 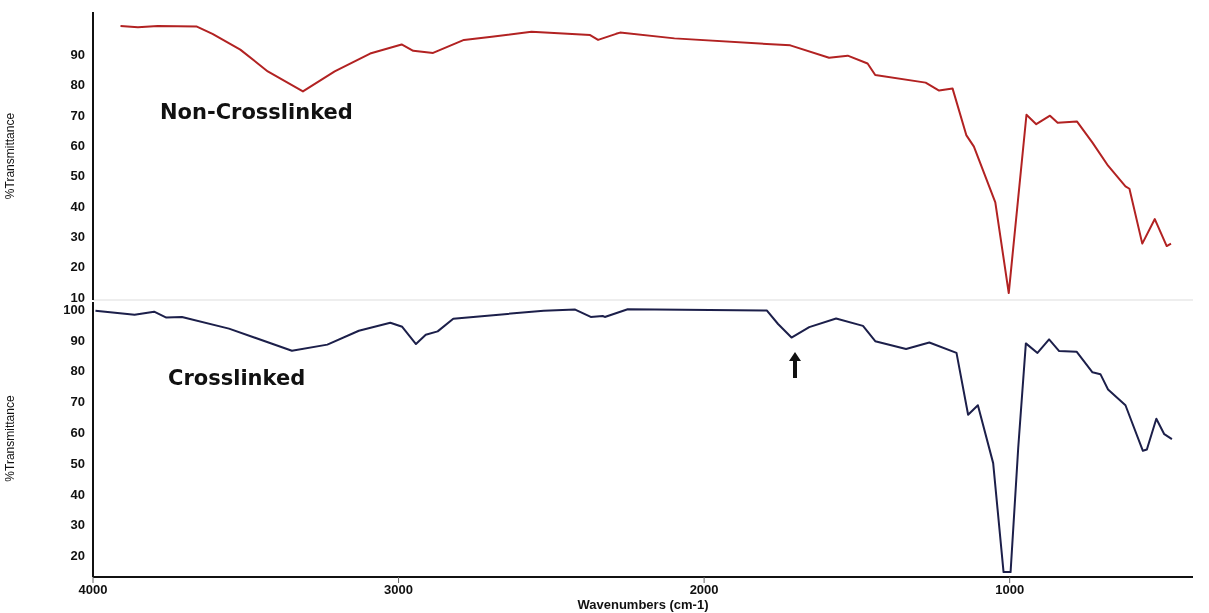 What do you see at coordinates (1010, 590) in the screenshot?
I see `x-tick-label: 1000` at bounding box center [1010, 590].